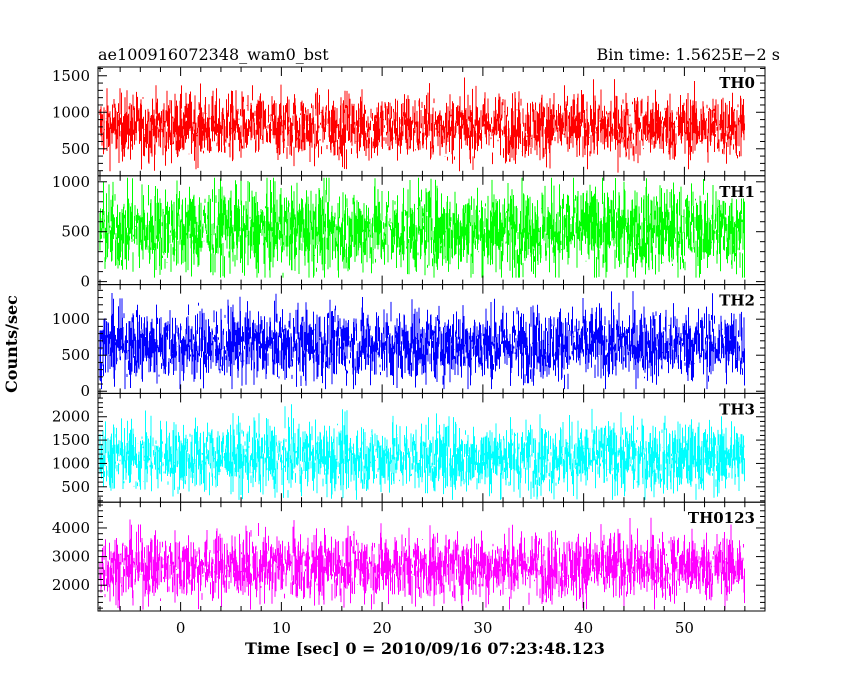  I want to click on panel-th0123: 2000 3000 4000 TH0123, so click(409, 556).